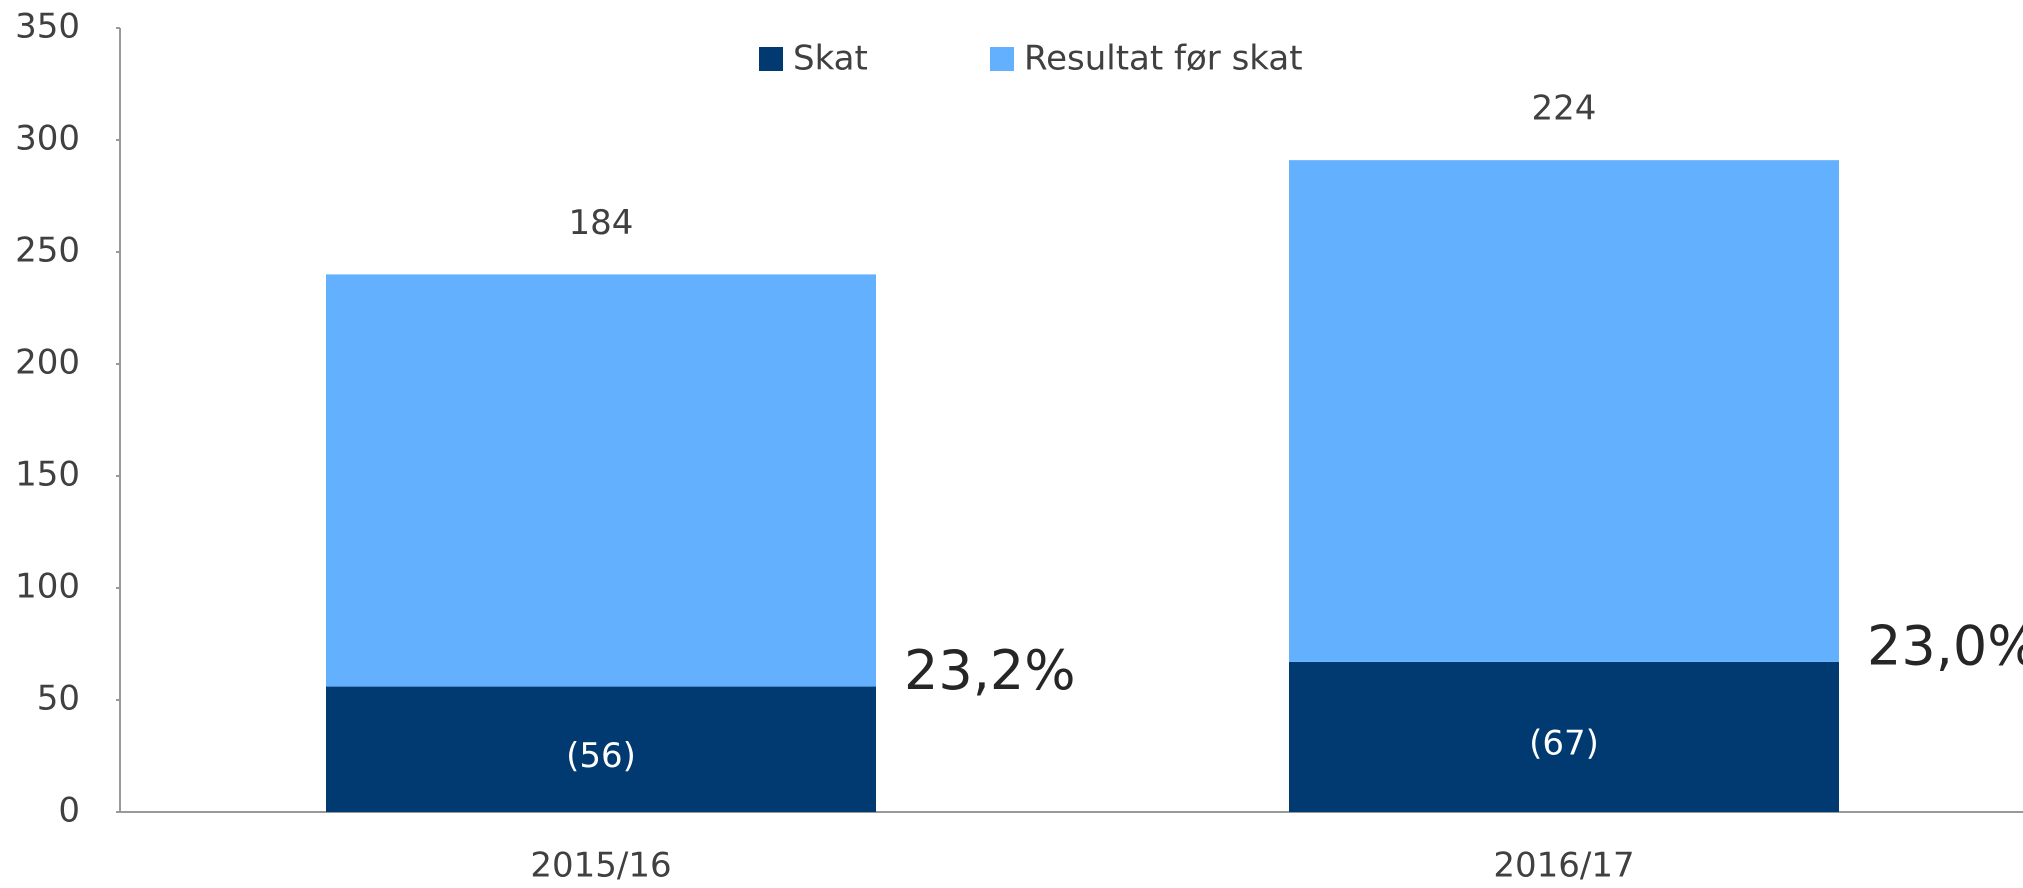  I want to click on data-label: (67), so click(1564, 743).